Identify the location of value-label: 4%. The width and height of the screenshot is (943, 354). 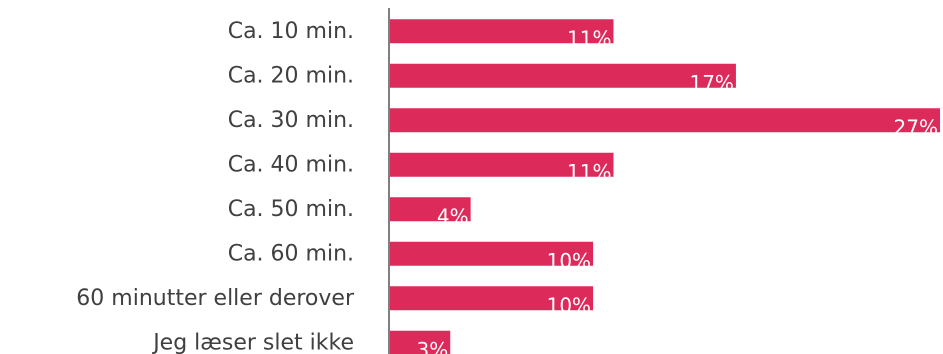
(453, 216).